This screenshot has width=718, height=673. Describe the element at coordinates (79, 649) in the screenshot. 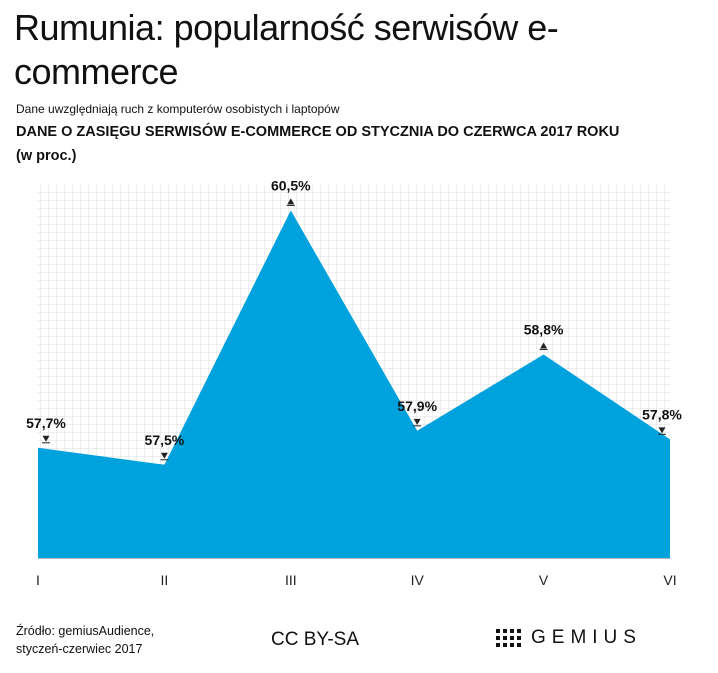

I see `source-line-2: styczeń-czerwiec 2017` at that location.